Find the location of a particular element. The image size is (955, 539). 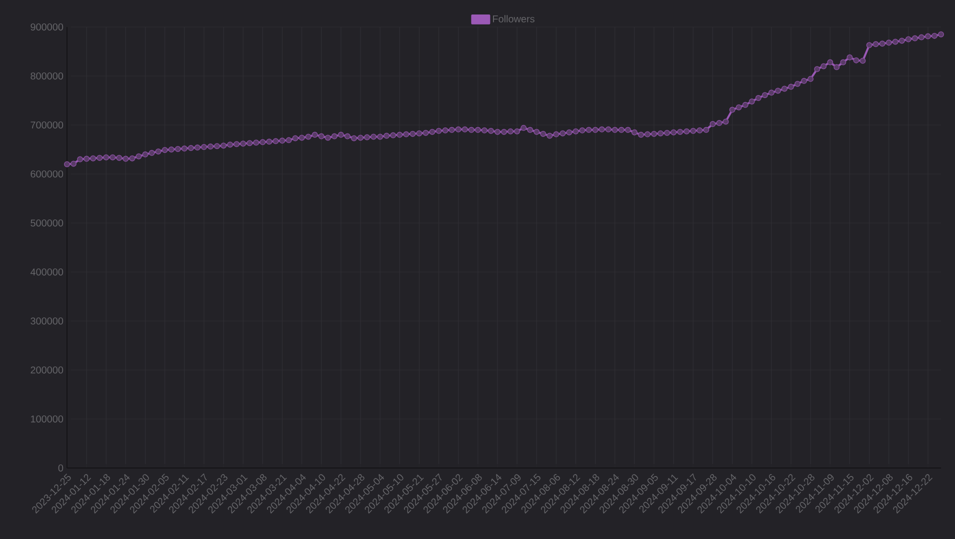

y-tick-label: 600000 is located at coordinates (47, 174).